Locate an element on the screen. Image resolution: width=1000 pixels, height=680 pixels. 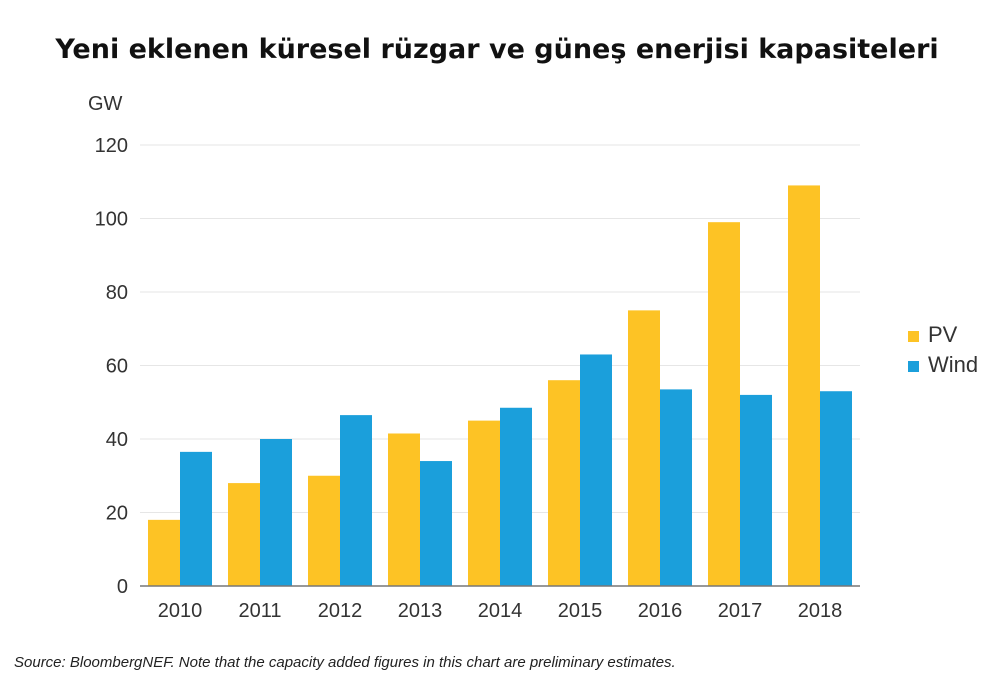
bar-wind-2014 is located at coordinates (516, 496).